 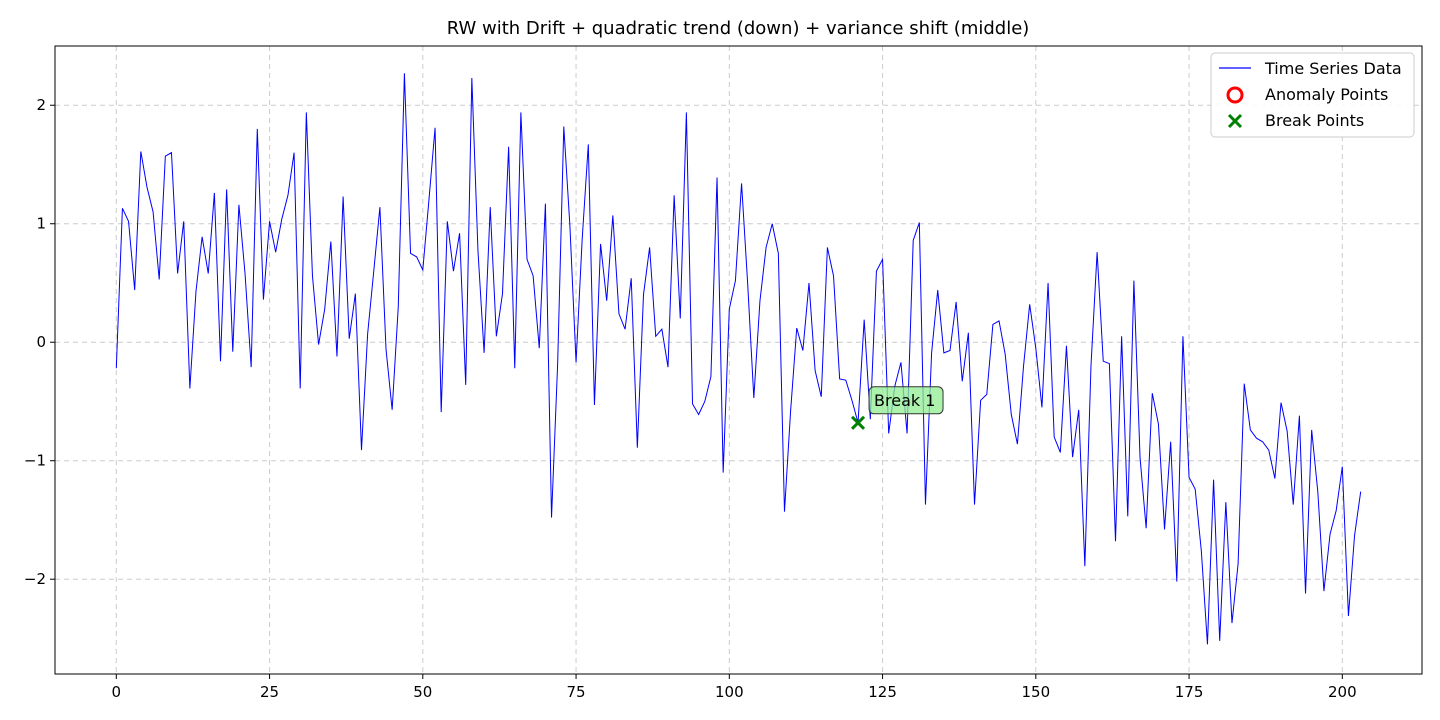 What do you see at coordinates (576, 692) in the screenshot?
I see `x-tick-label: 75` at bounding box center [576, 692].